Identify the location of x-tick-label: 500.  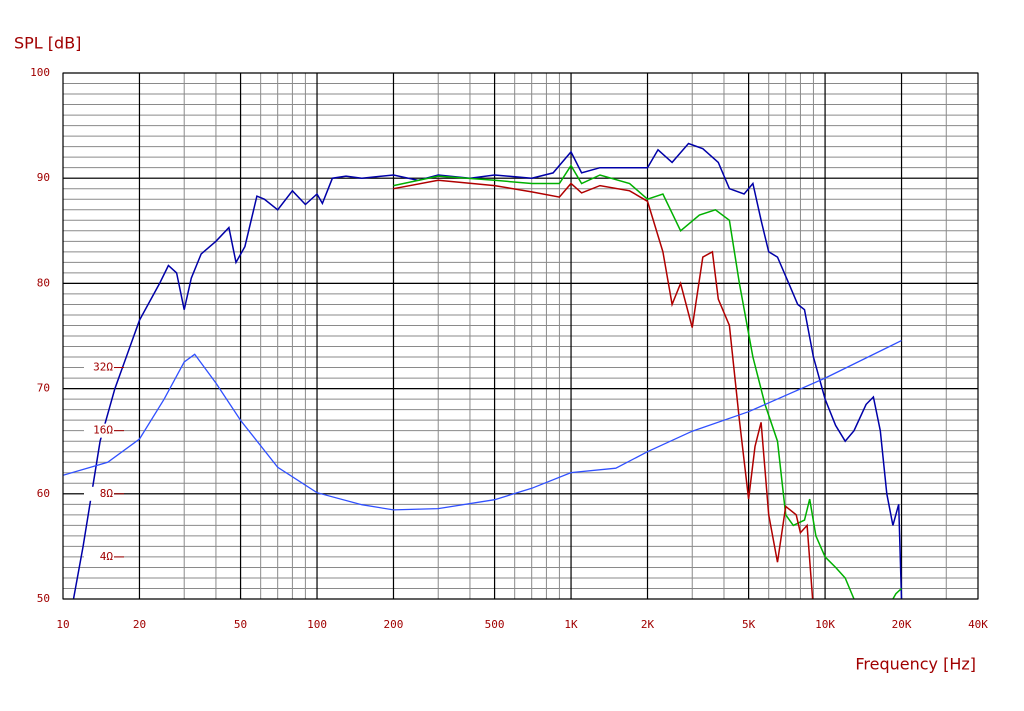
(495, 624).